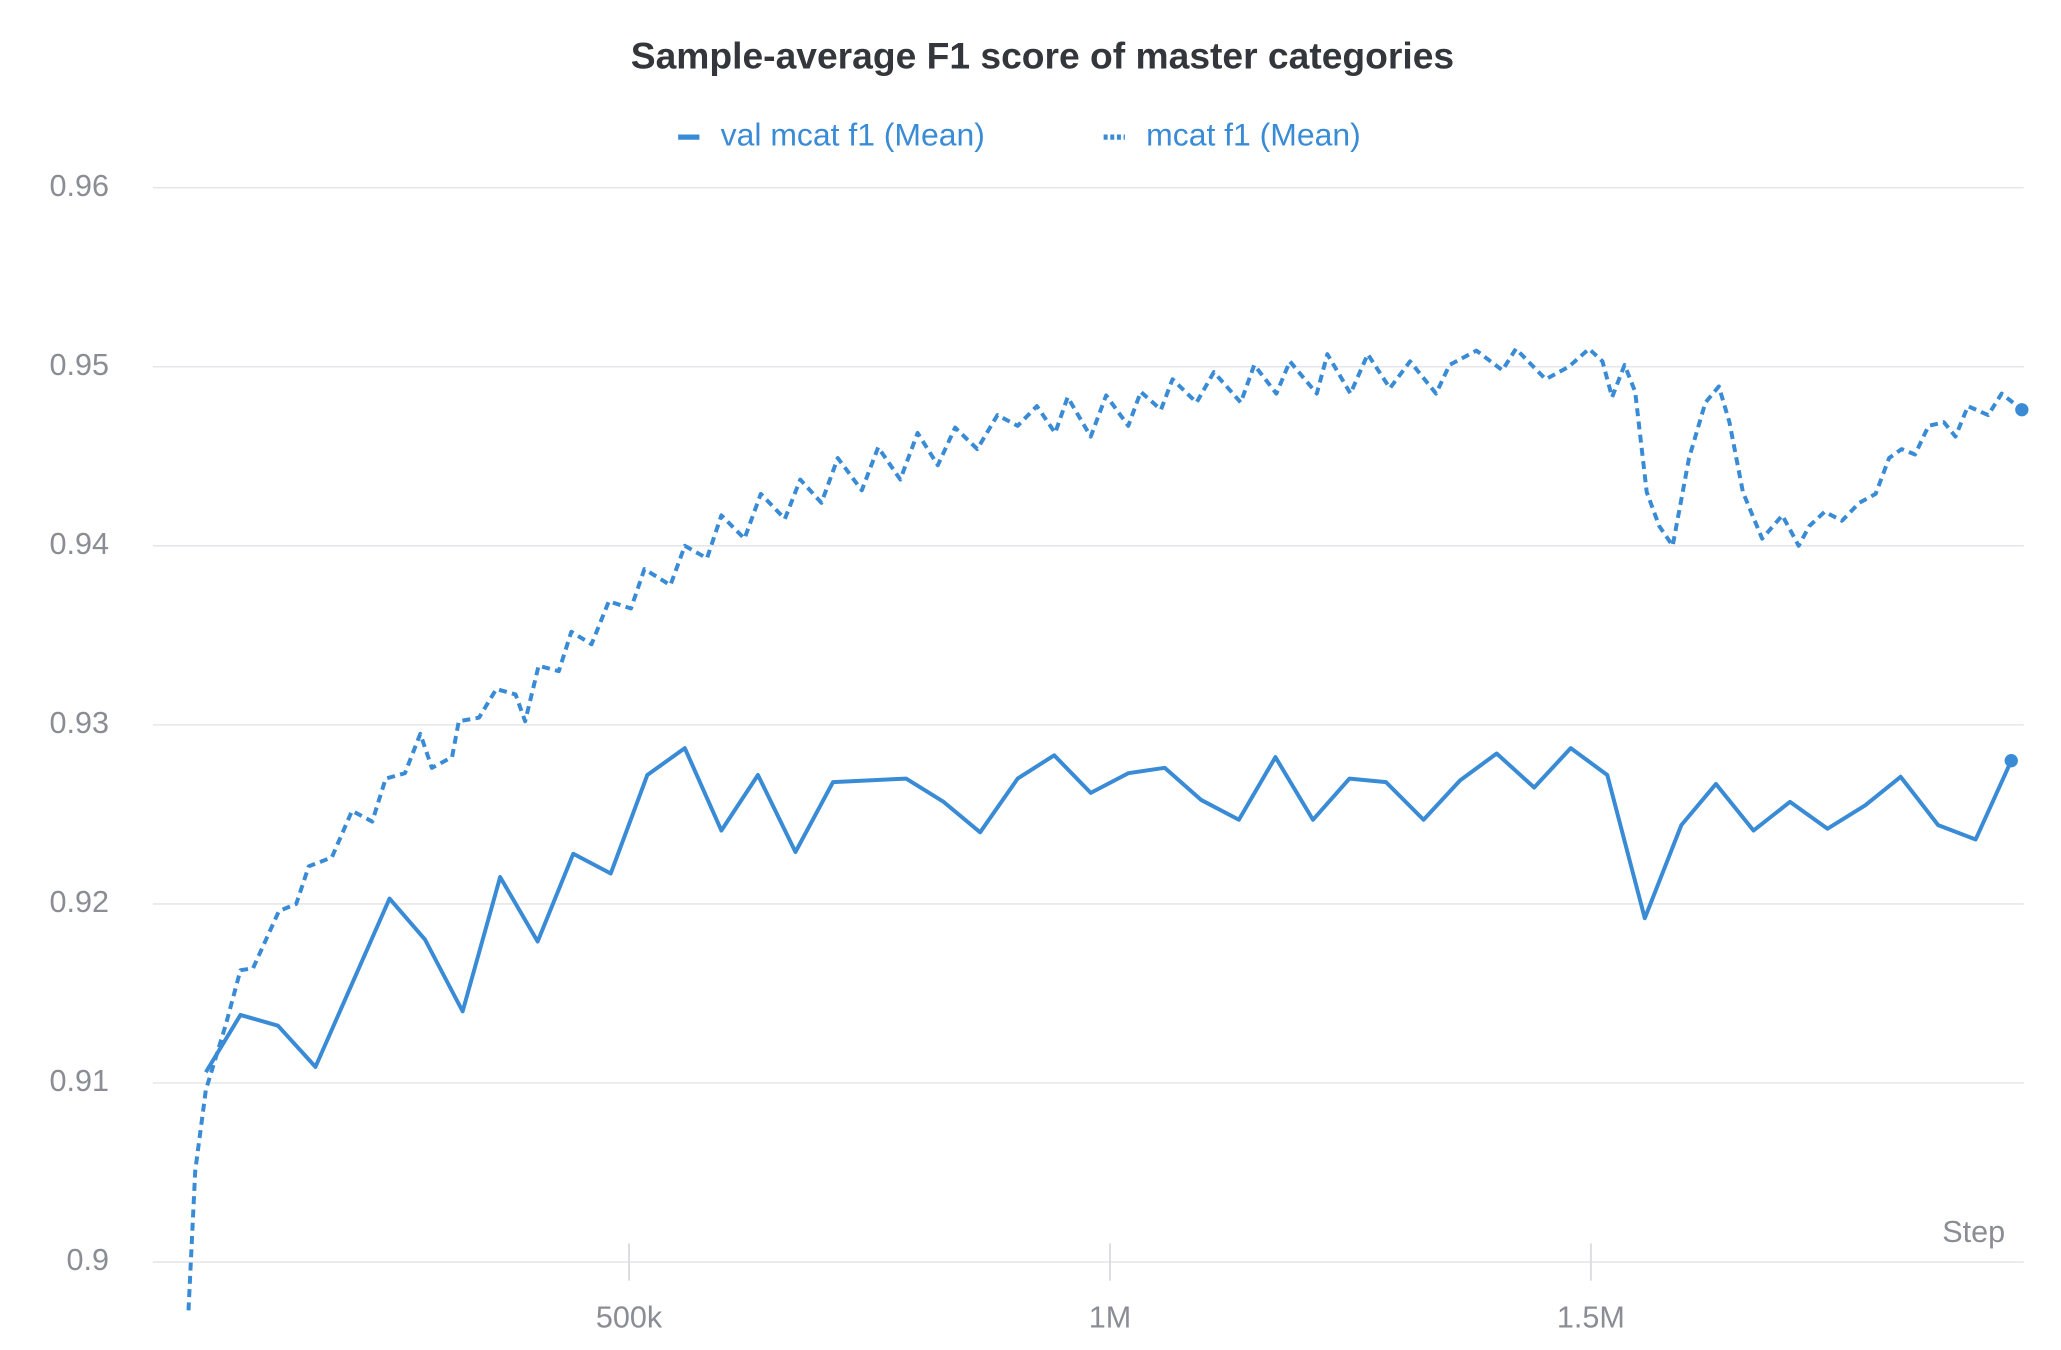 This screenshot has height=1350, width=2061. What do you see at coordinates (629, 1317) in the screenshot?
I see `x-tick-label: 500k` at bounding box center [629, 1317].